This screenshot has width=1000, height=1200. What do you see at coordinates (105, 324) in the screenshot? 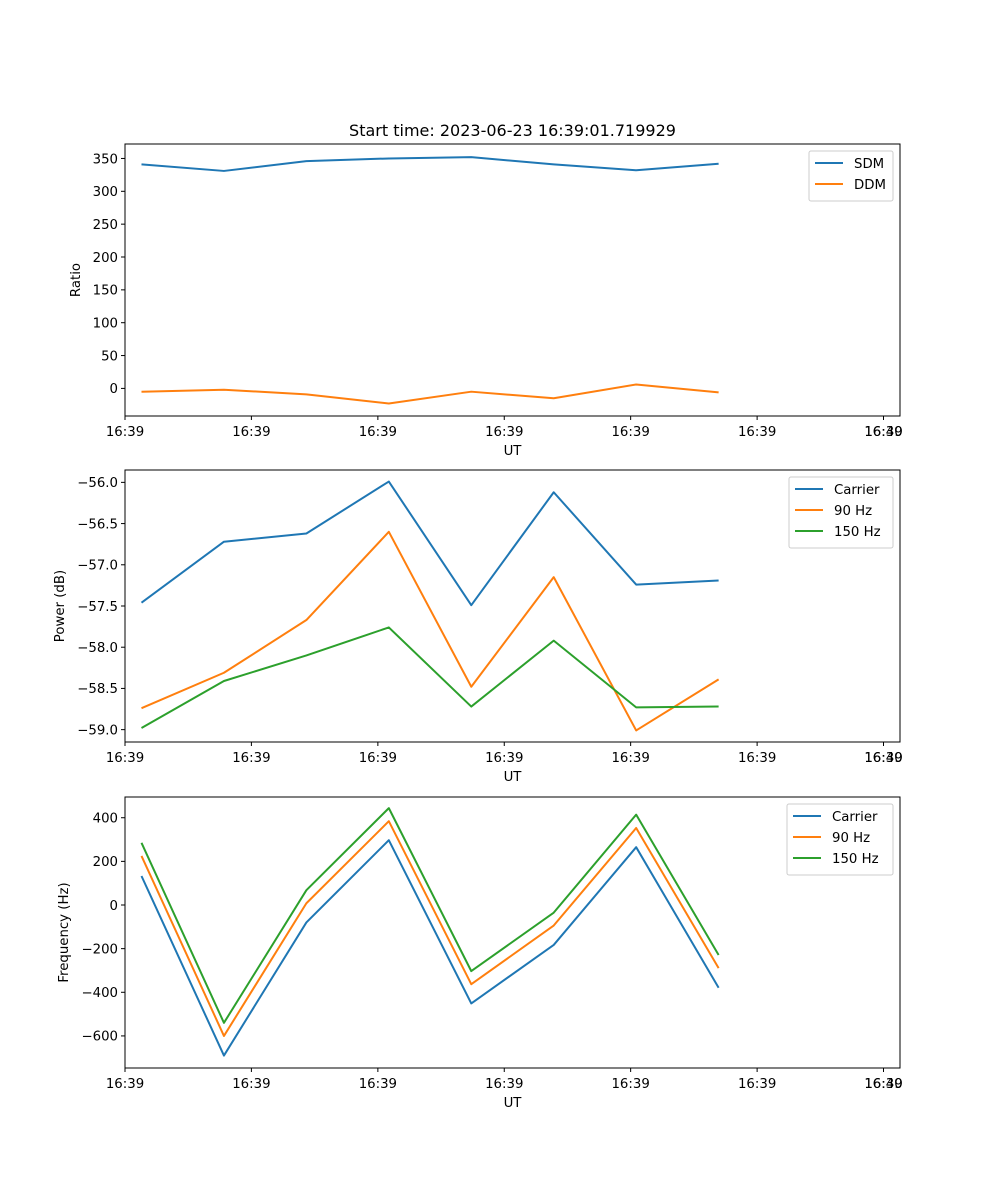
I see `y-tick-label: 100` at bounding box center [105, 324].